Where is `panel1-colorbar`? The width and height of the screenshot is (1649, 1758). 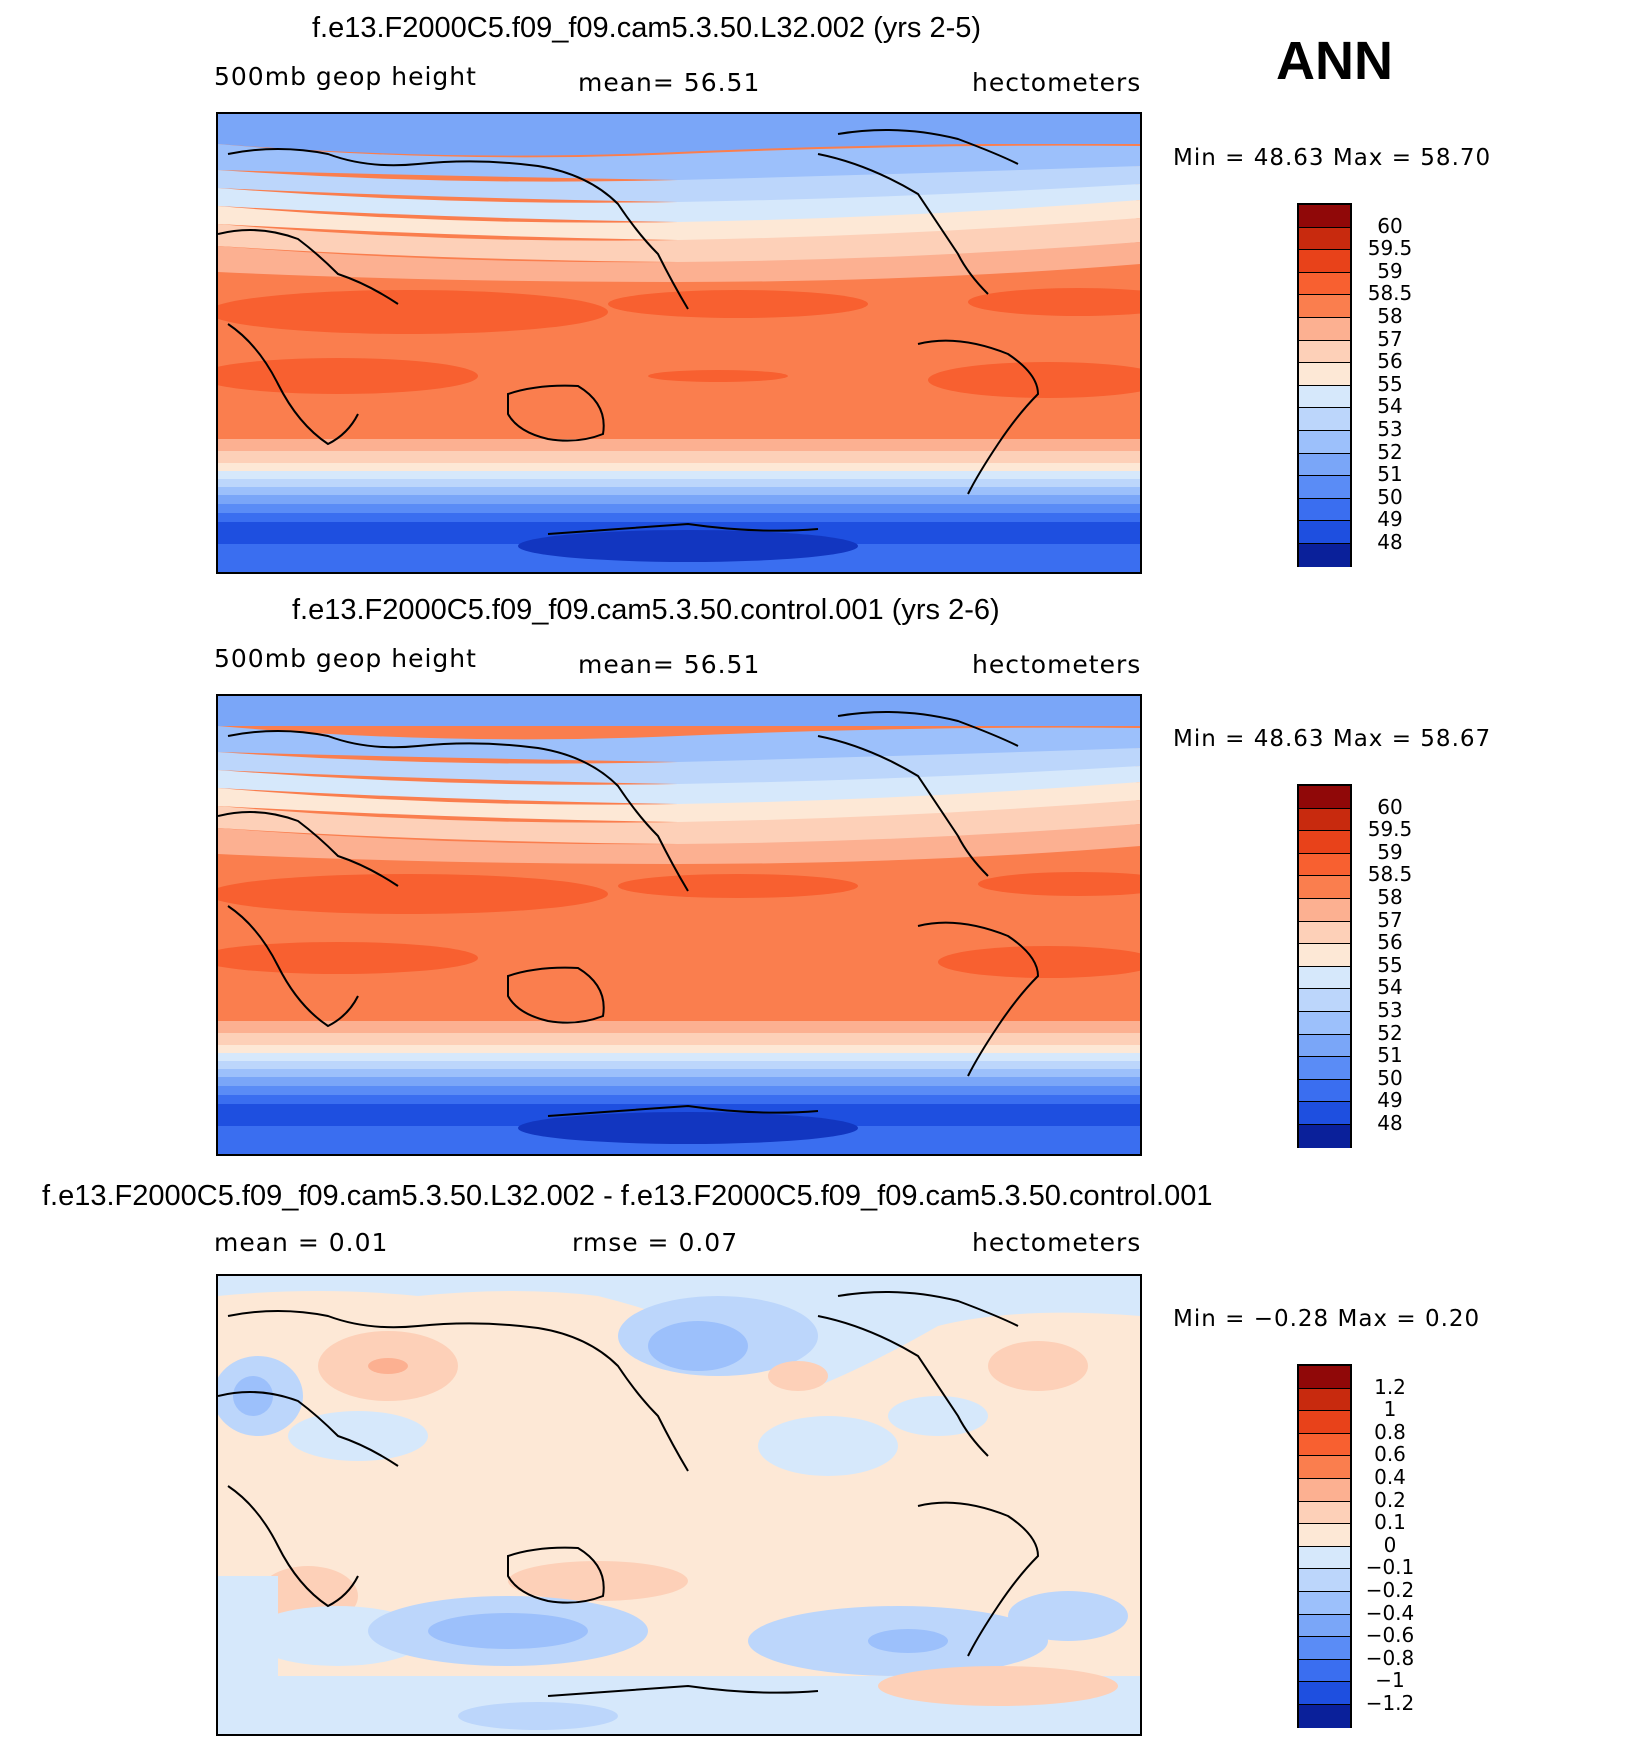
panel1-colorbar is located at coordinates (1324, 385).